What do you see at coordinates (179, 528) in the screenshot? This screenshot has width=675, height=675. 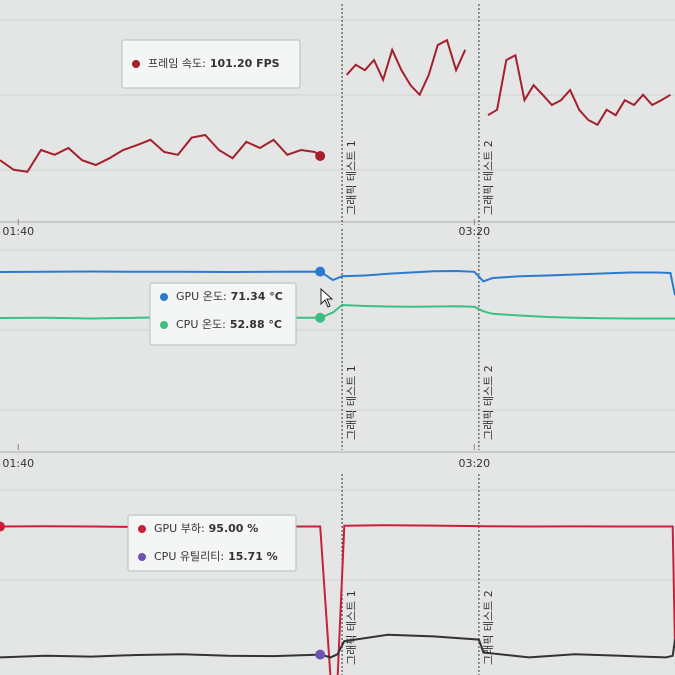 I see `tooltip-name: GPU 부하:` at bounding box center [179, 528].